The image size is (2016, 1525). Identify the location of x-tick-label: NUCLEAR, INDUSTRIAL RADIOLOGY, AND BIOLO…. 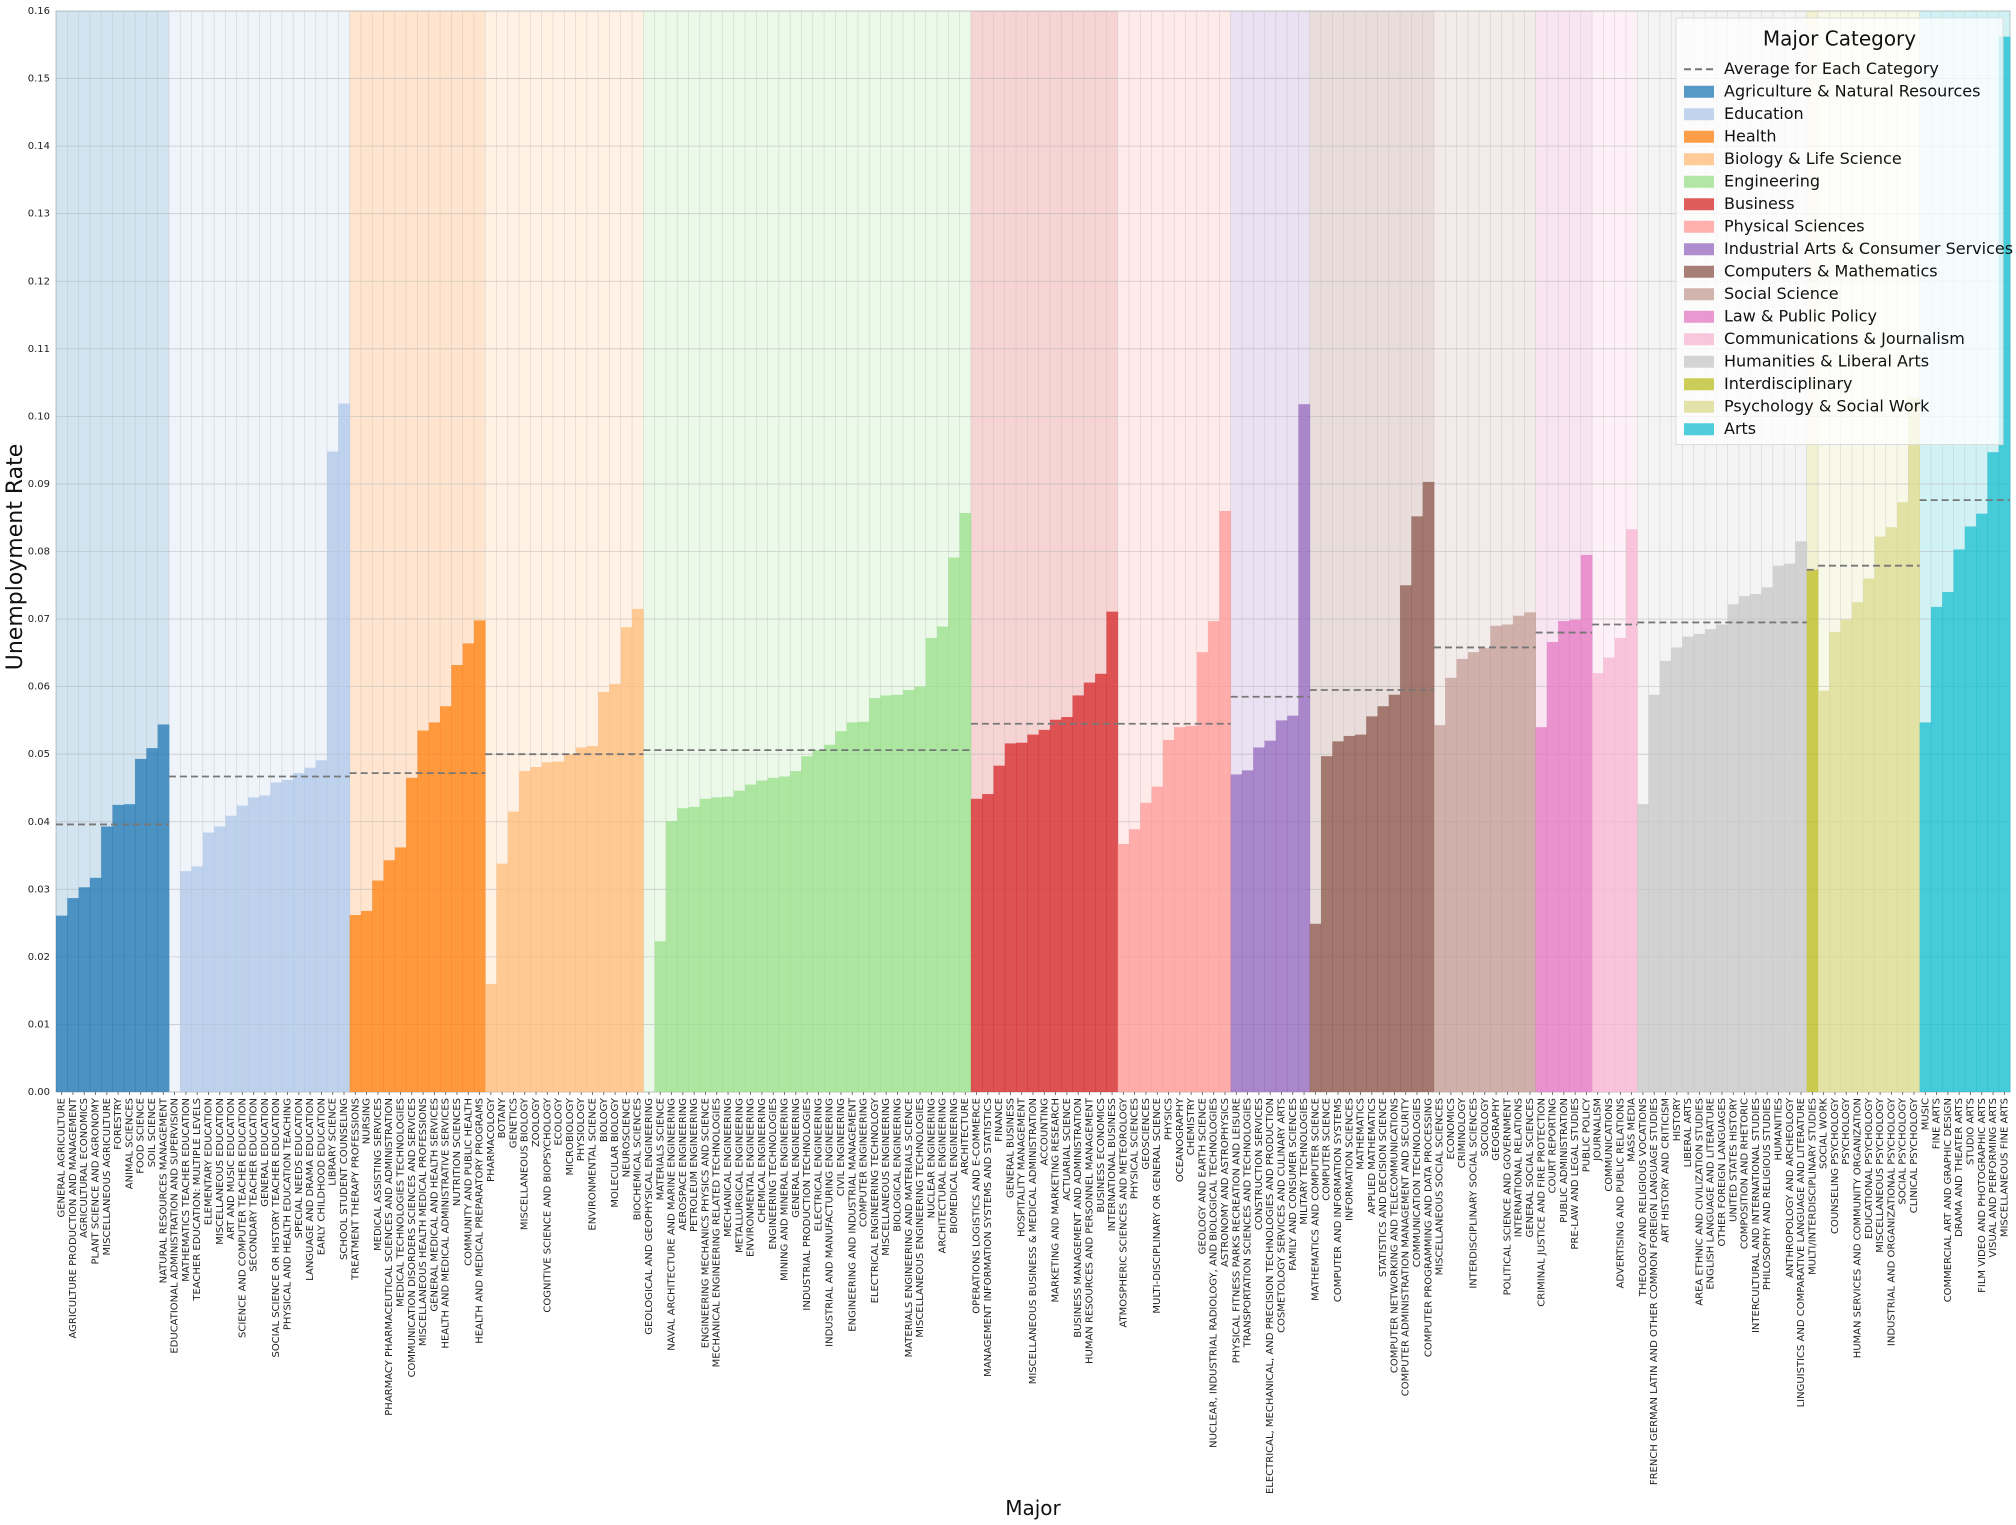
(1214, 1273).